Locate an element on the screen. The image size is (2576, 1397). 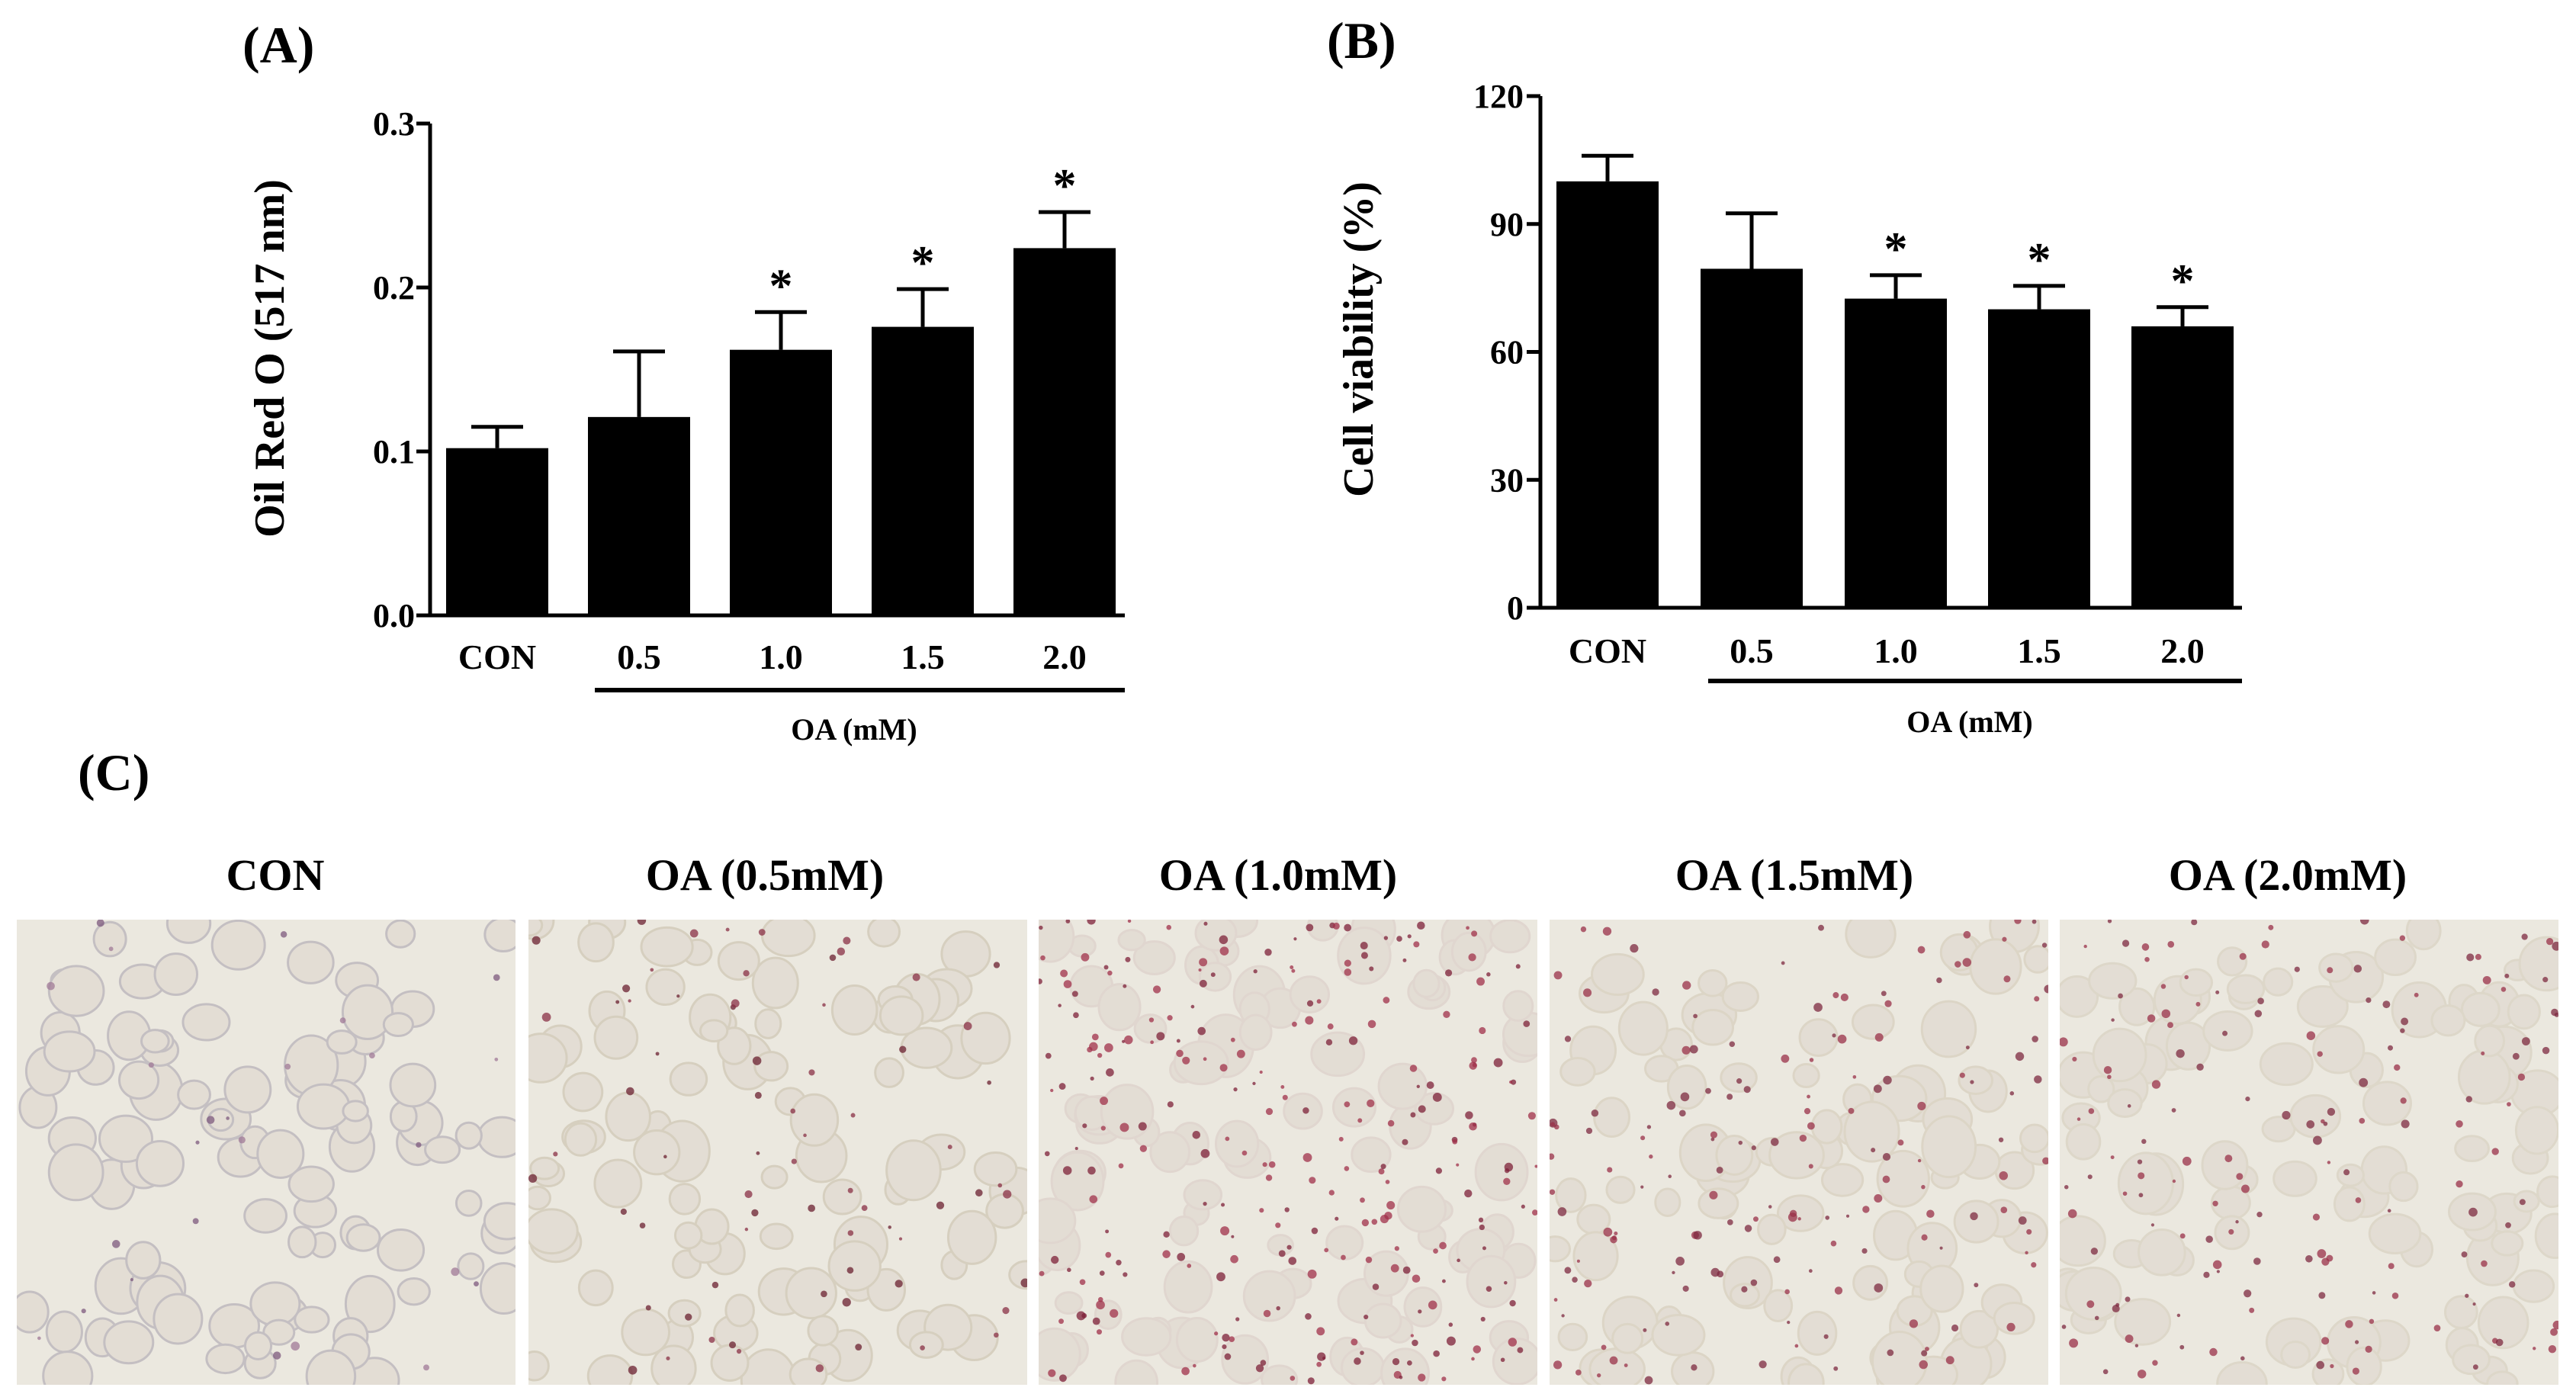
chart-b-bar is located at coordinates (2039, 459).